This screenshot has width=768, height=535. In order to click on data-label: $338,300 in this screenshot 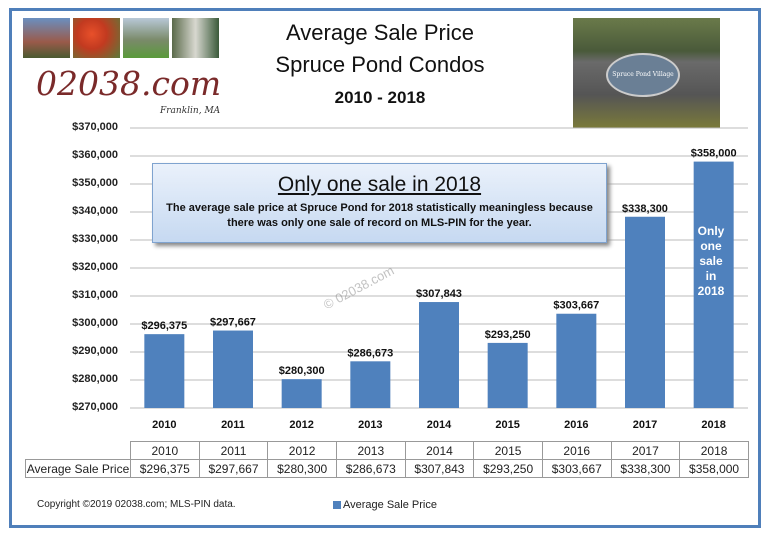, I will do `click(645, 209)`.